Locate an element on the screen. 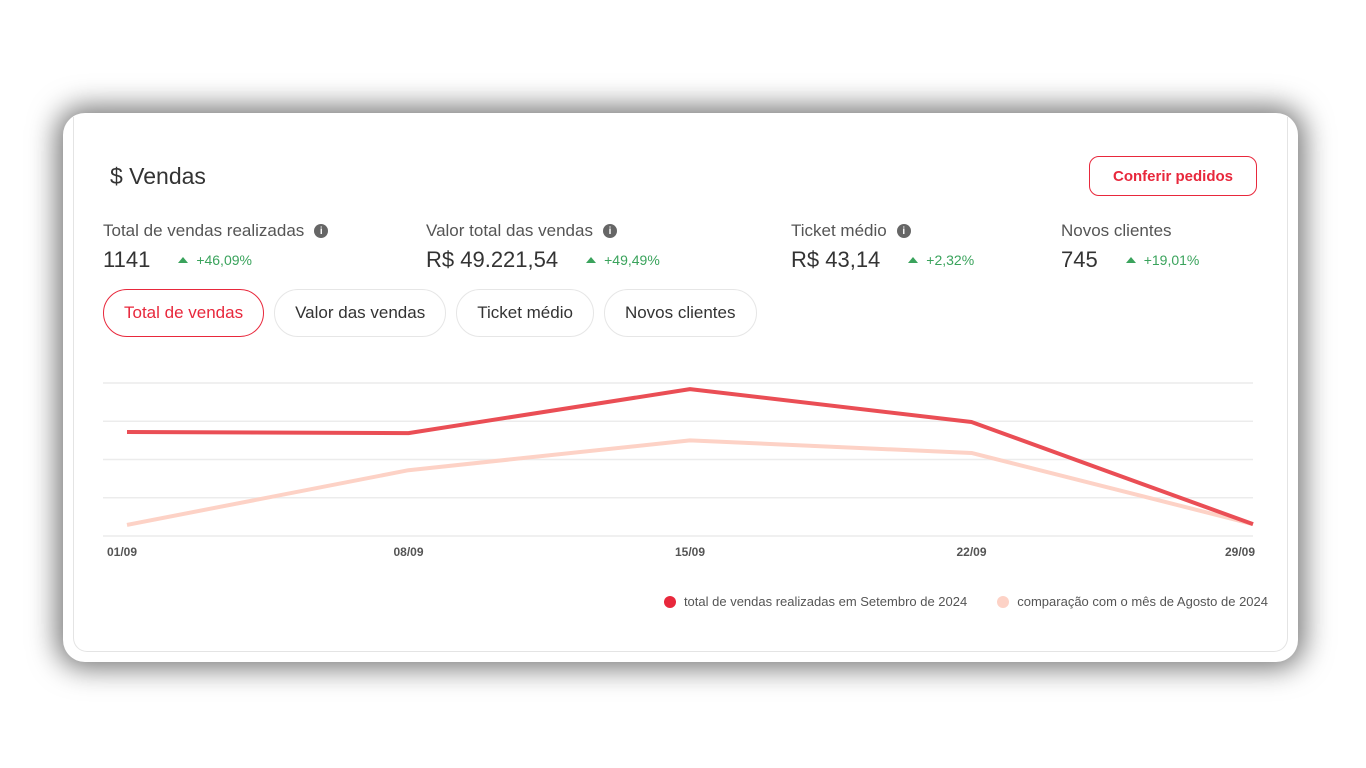 This screenshot has width=1366, height=768. x-tick-label: 29/09 is located at coordinates (1240, 552).